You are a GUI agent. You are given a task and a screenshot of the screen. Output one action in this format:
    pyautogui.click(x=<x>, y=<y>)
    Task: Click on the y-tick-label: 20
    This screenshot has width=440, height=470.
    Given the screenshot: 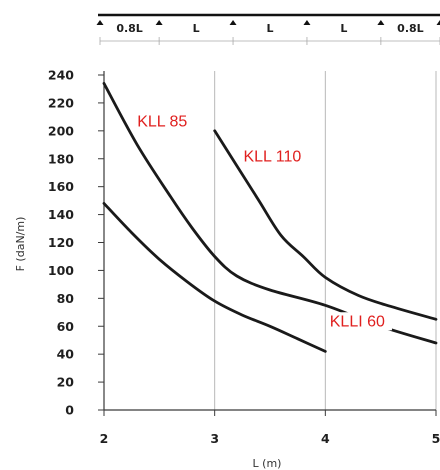 What is the action you would take?
    pyautogui.click(x=66, y=382)
    